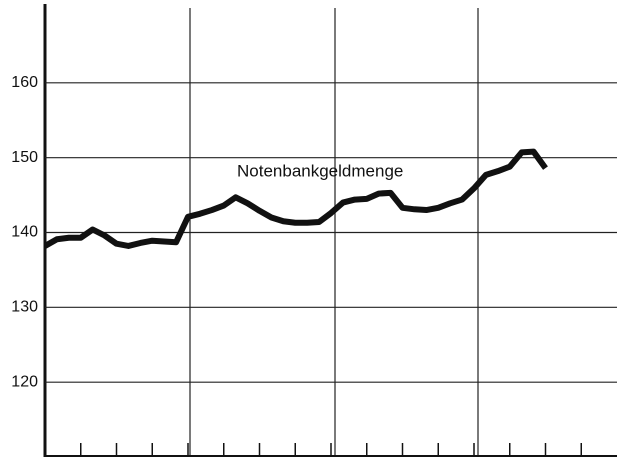 This screenshot has width=617, height=459. What do you see at coordinates (24, 157) in the screenshot?
I see `y-tick-label: 150` at bounding box center [24, 157].